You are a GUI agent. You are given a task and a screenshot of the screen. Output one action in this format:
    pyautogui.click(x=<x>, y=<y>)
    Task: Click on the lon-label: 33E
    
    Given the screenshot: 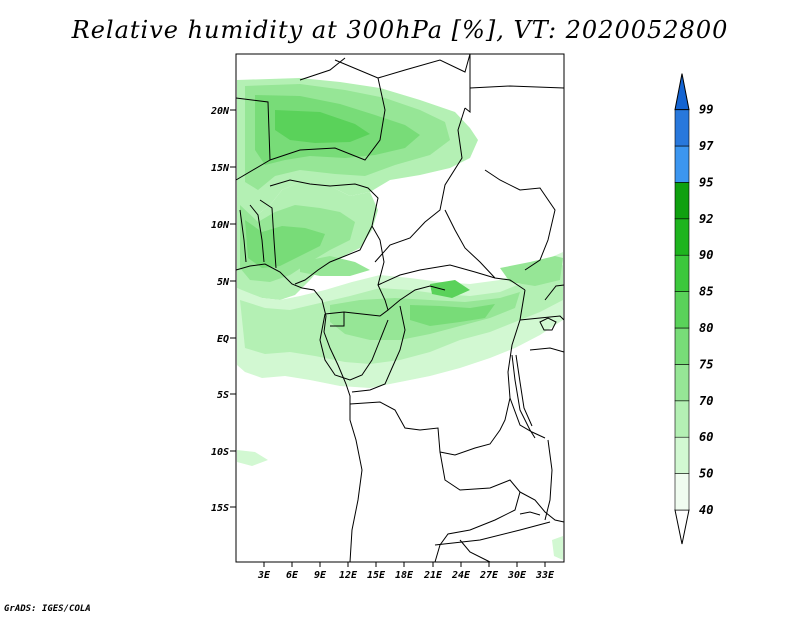 What is the action you would take?
    pyautogui.click(x=545, y=575)
    